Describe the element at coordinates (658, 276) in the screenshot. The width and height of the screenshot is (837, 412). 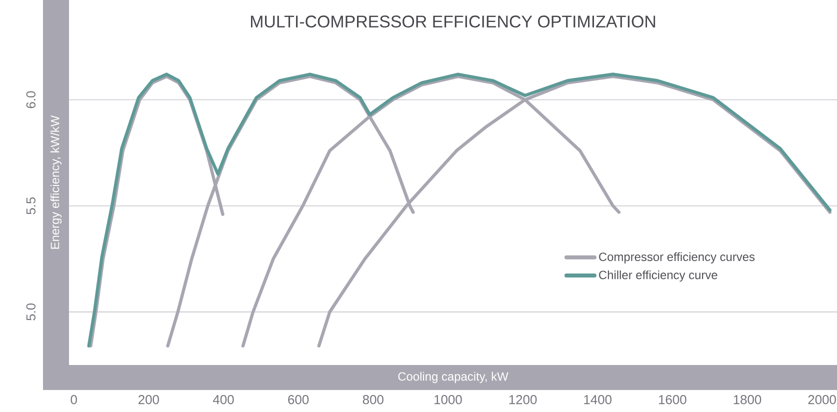
I see `legend-label: Chiller efficiency curve` at that location.